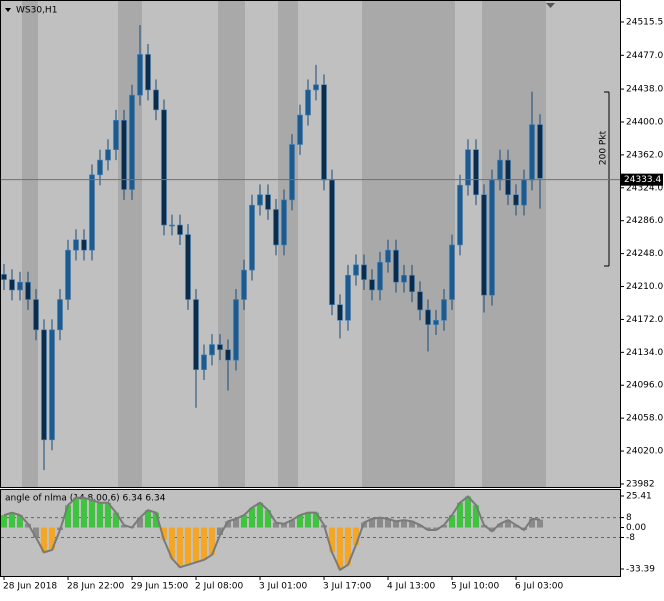  Describe the element at coordinates (95, 587) in the screenshot. I see `x-tick-label: 28 Jun 22:00` at that location.